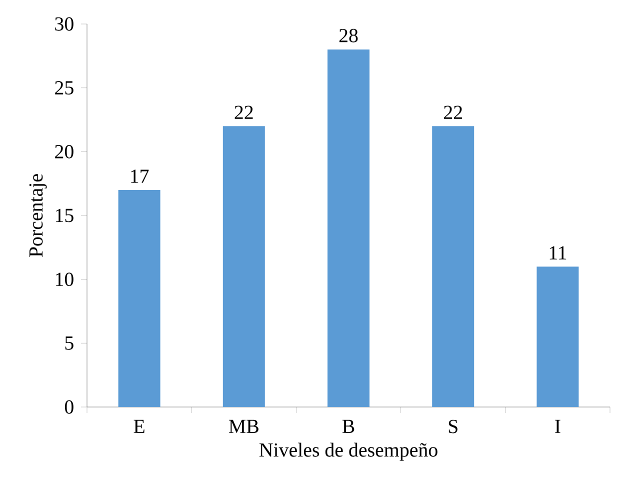 The width and height of the screenshot is (617, 489). Describe the element at coordinates (348, 35) in the screenshot. I see `data-label: 28` at that location.